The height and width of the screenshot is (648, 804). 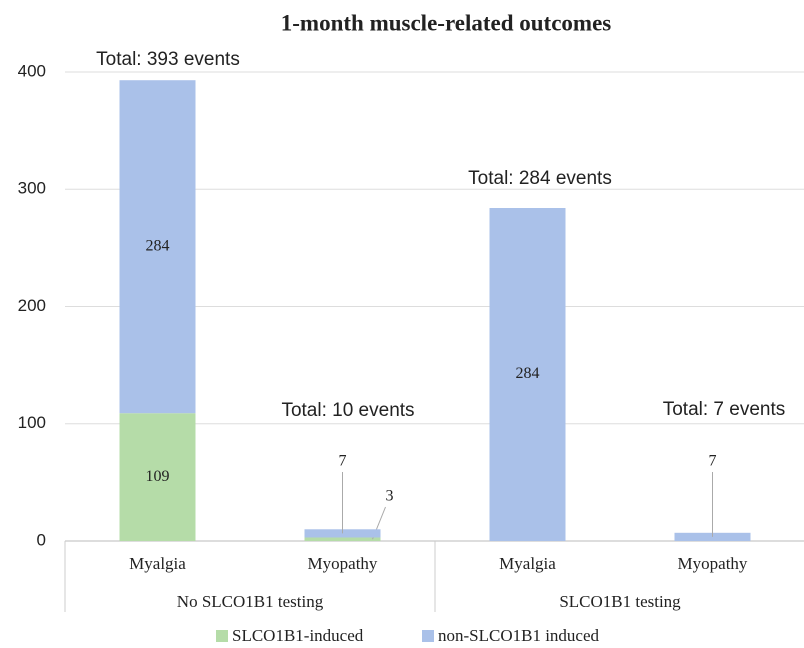 I want to click on total-annotation: Total: 393 events, so click(x=168, y=59).